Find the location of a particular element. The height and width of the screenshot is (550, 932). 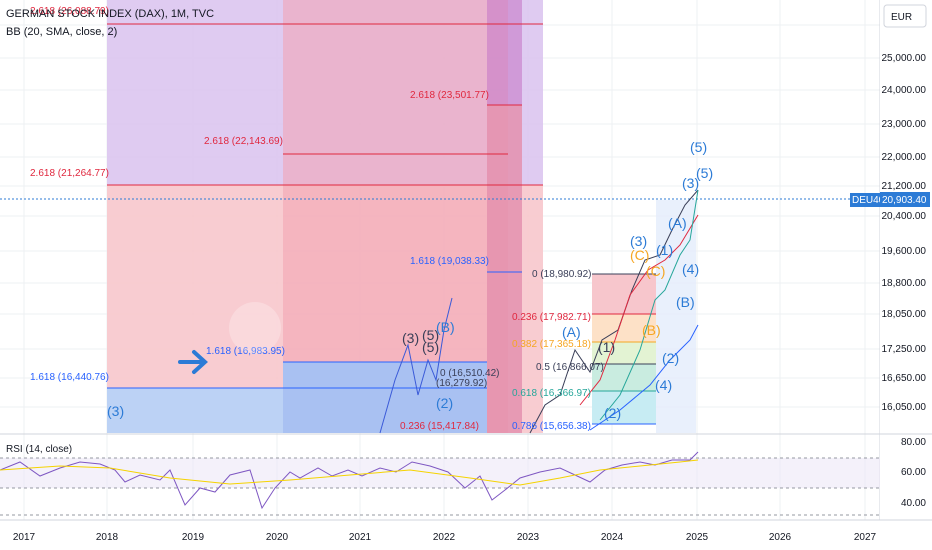

currency-box is located at coordinates (905, 16).